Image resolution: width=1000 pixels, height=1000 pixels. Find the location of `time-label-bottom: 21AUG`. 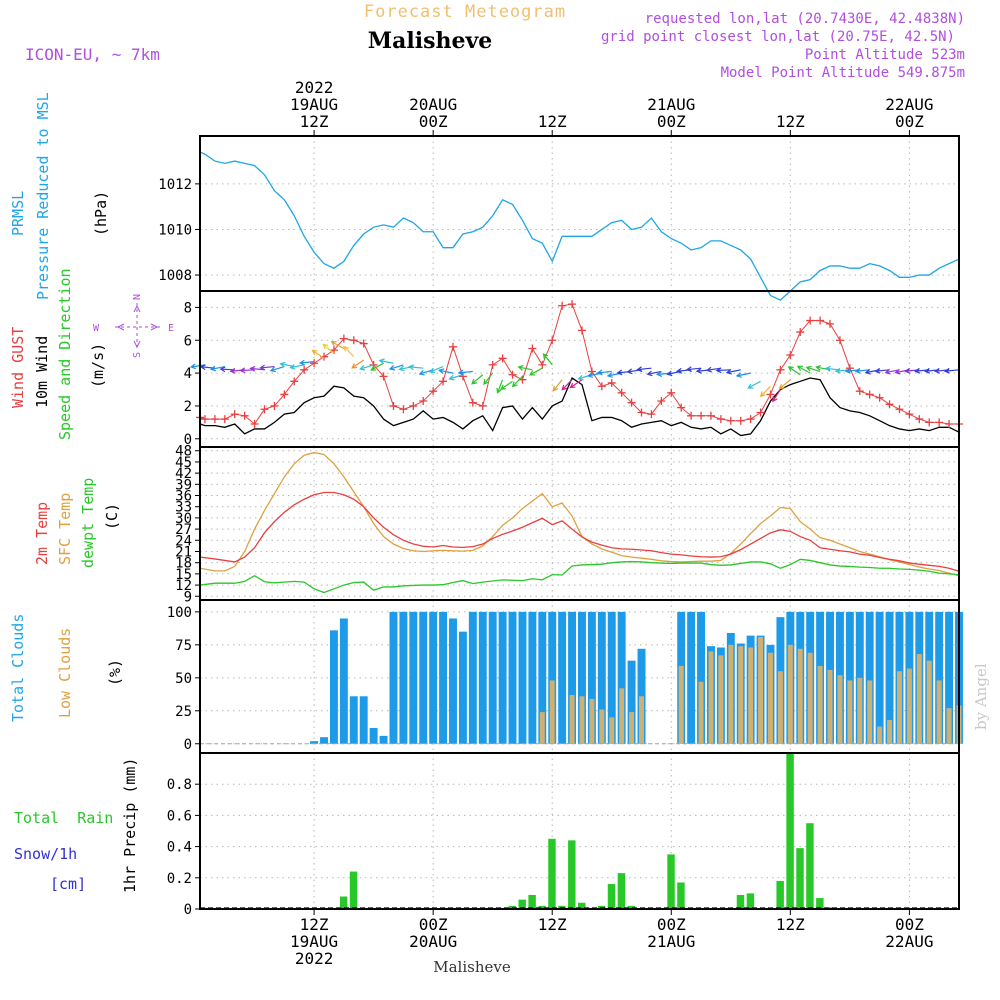

time-label-bottom: 21AUG is located at coordinates (671, 941).